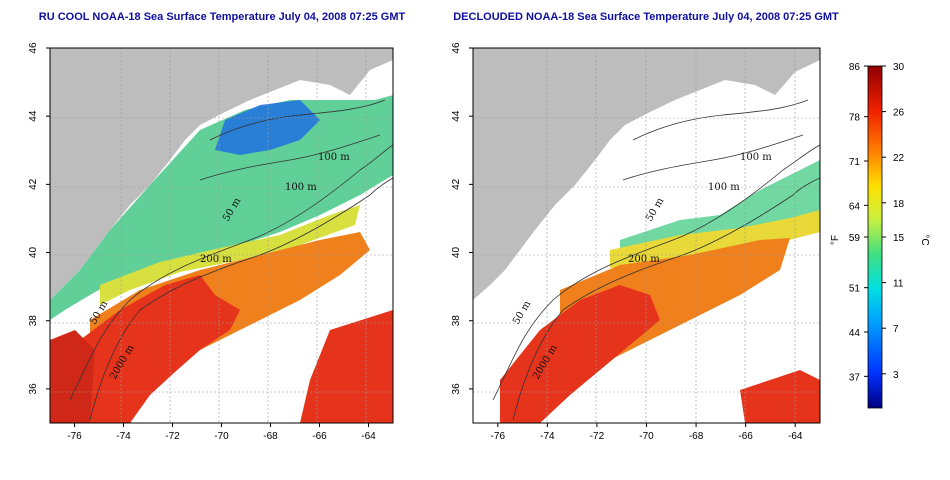 The width and height of the screenshot is (950, 480). I want to click on fahrenheit-tick-label: 71, so click(855, 162).